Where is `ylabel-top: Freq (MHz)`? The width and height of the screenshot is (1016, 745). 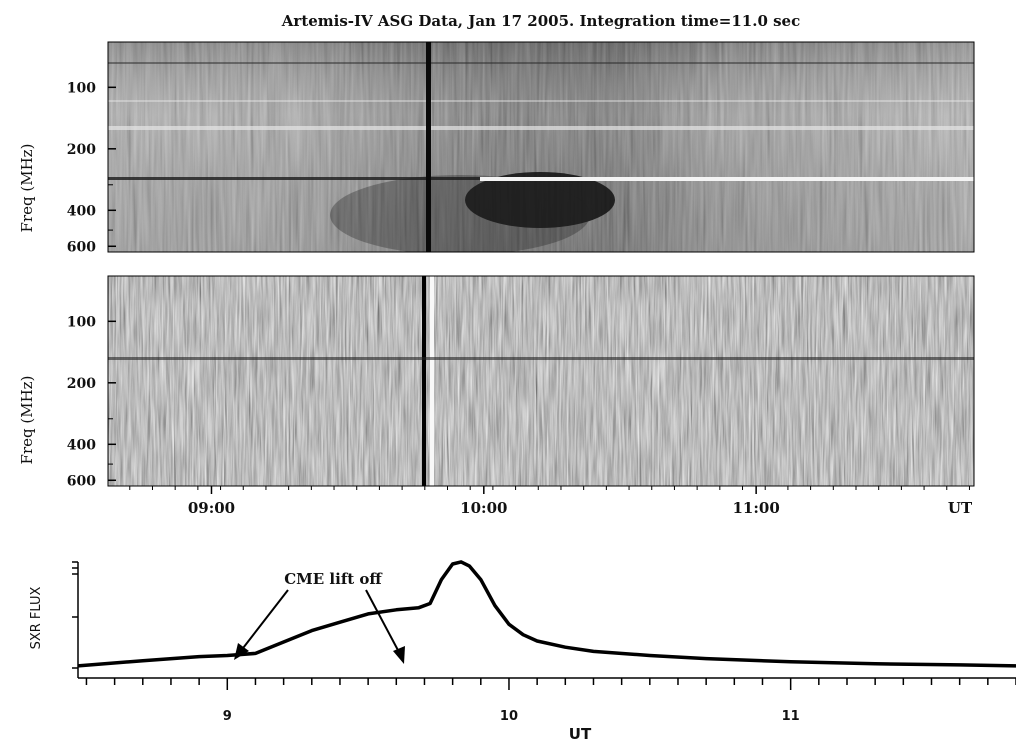 ylabel-top: Freq (MHz) is located at coordinates (27, 188).